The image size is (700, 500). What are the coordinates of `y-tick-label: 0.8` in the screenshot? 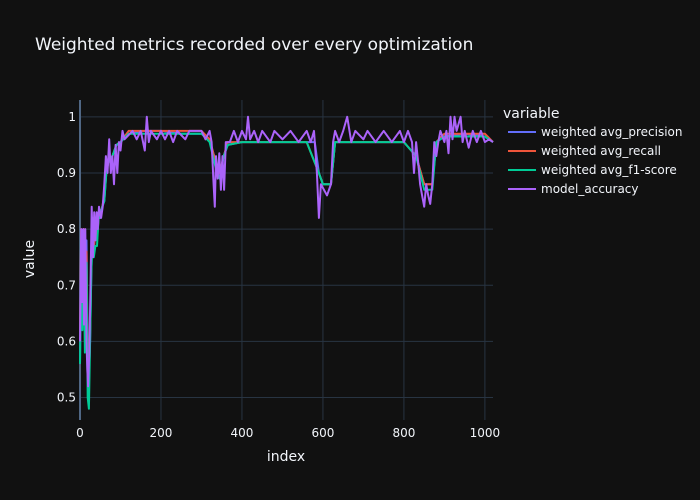 It's located at (66, 229).